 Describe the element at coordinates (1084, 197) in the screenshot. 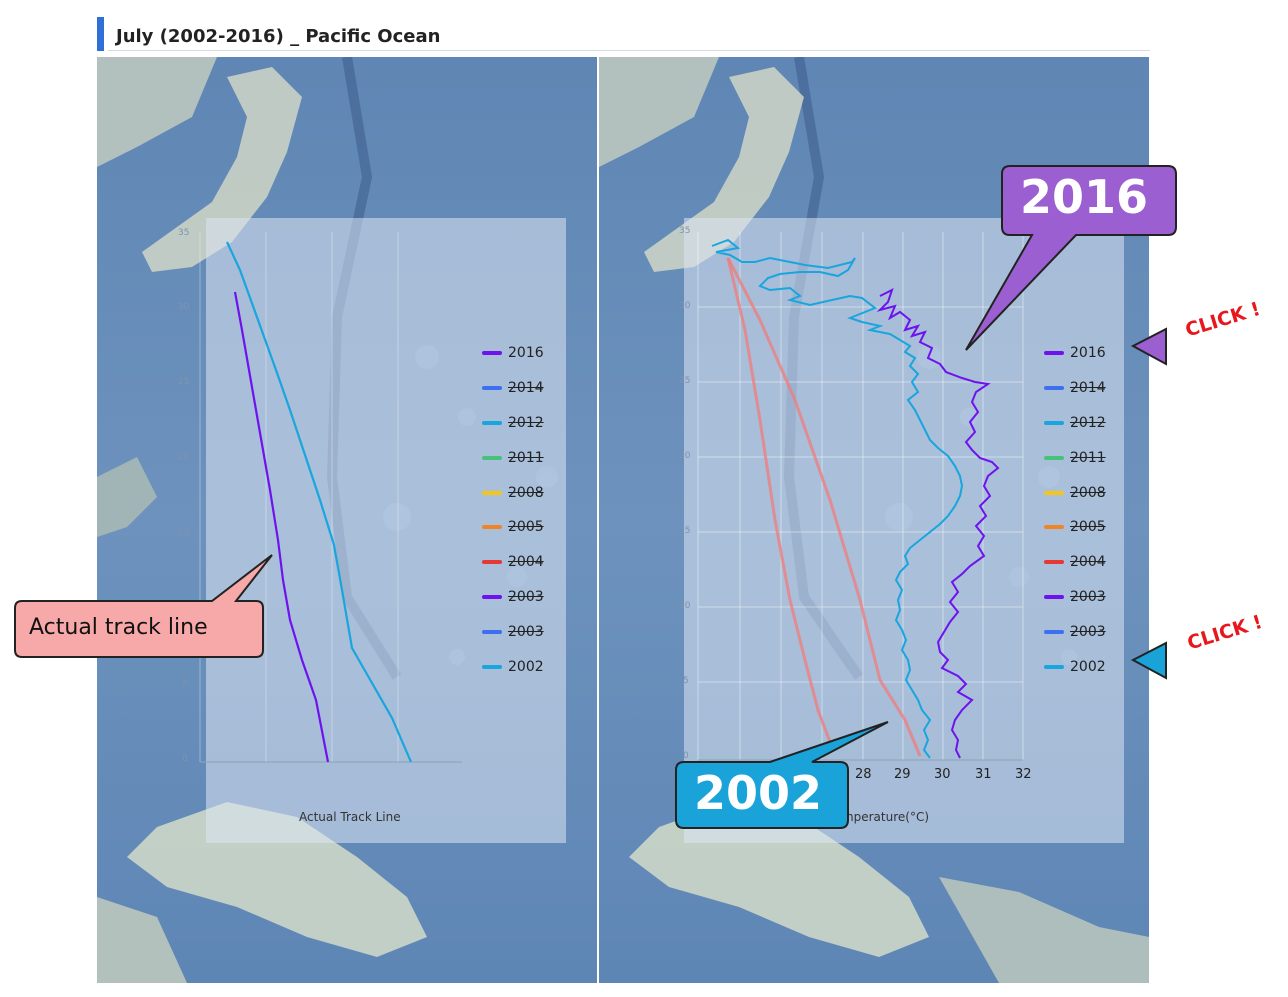

I see `callout-2016-label: 2016` at that location.